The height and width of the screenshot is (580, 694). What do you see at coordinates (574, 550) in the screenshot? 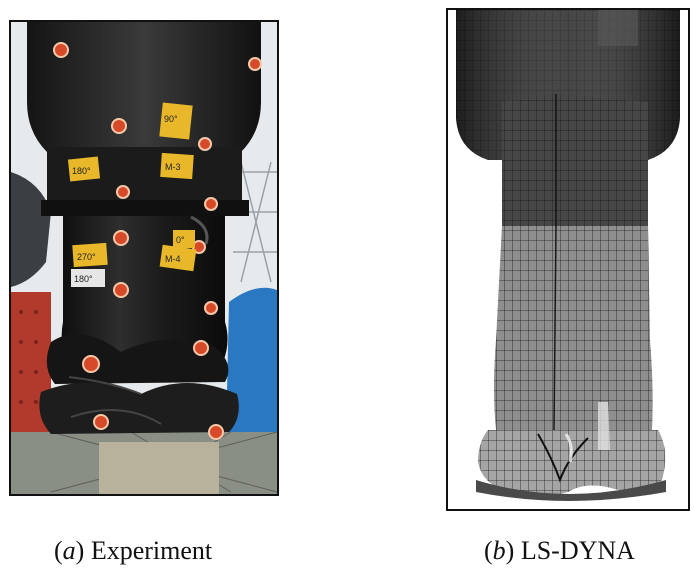
I see `caption-b-text: LS-DYNA` at bounding box center [574, 550].